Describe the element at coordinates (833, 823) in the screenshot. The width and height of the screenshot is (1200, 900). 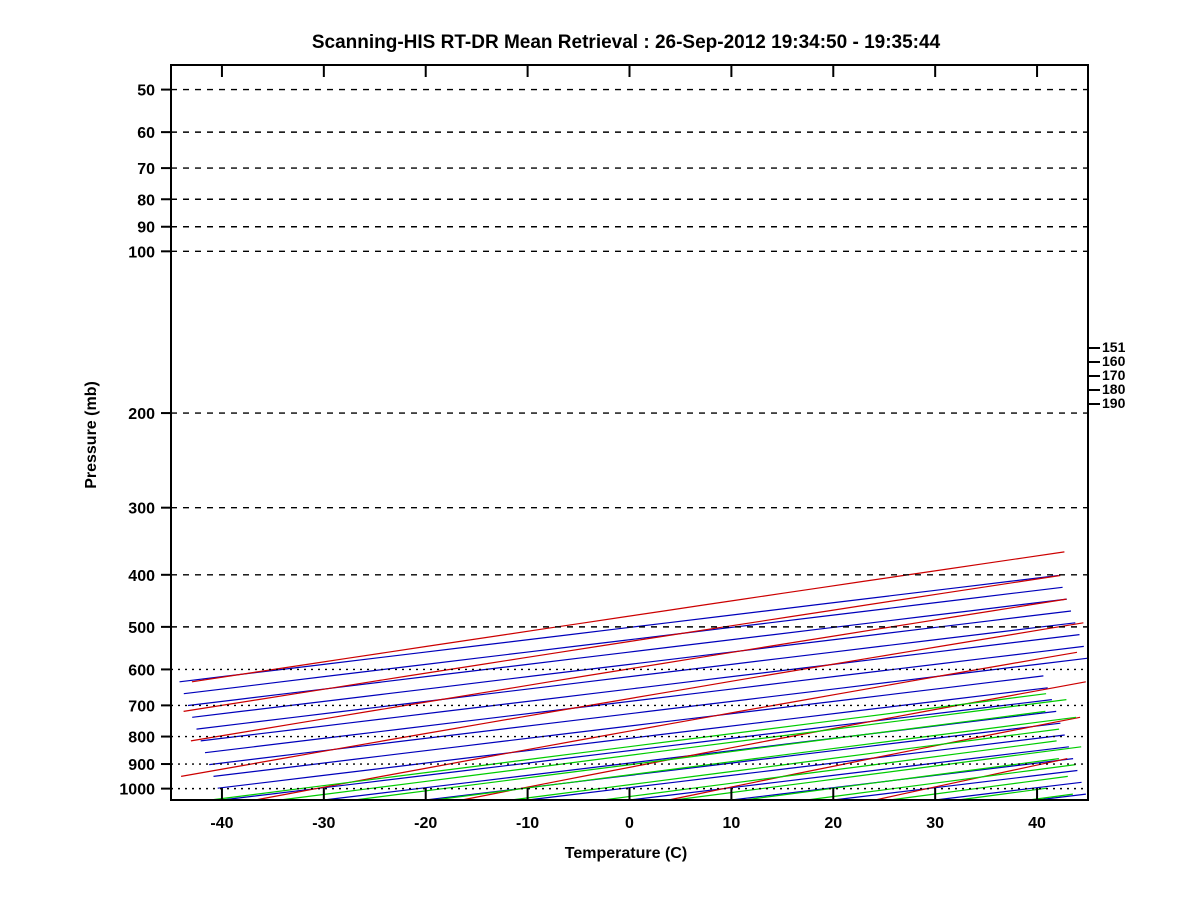
I see `x-tick-label: 20` at that location.